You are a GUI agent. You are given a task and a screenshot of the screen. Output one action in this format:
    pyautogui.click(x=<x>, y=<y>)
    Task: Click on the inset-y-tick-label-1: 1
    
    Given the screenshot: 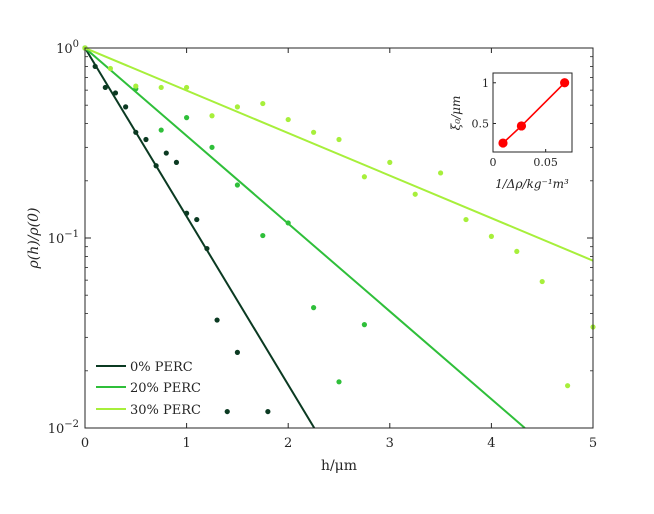 What is the action you would take?
    pyautogui.click(x=485, y=83)
    